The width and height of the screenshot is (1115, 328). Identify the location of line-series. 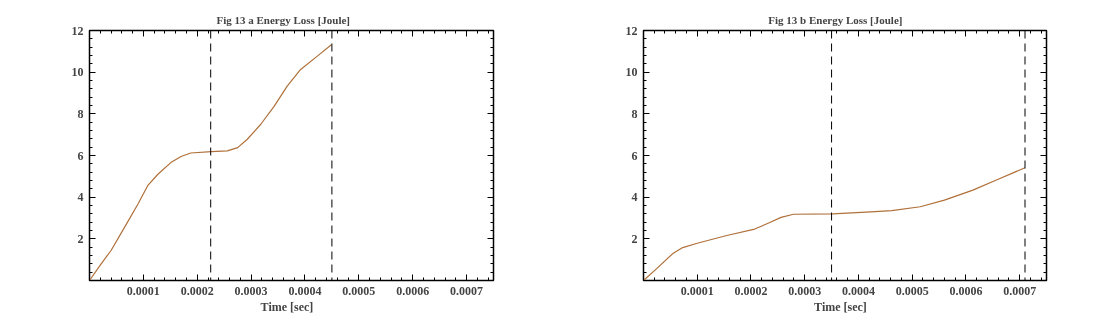
(834, 224).